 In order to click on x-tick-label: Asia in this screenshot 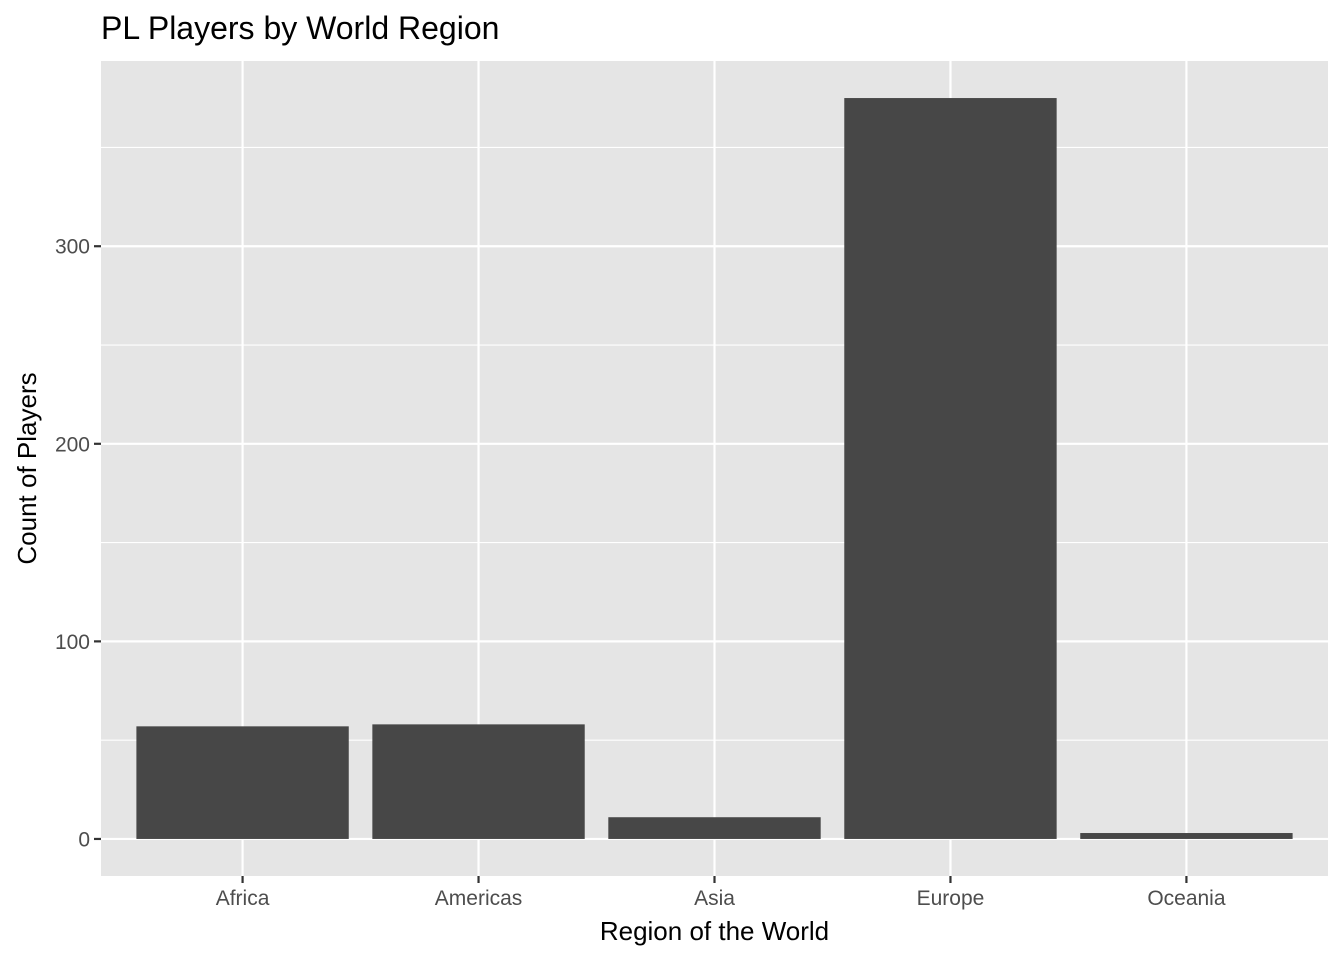, I will do `click(714, 898)`.